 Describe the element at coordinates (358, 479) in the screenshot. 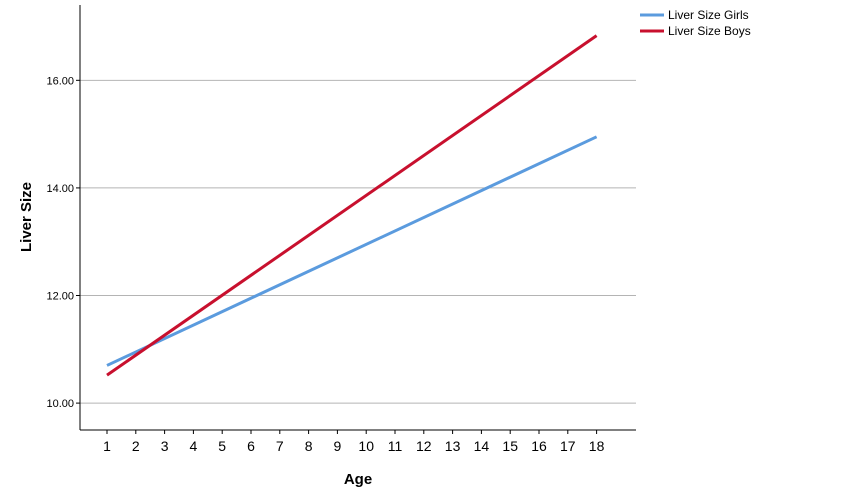

I see `x-axis-title: Age` at that location.